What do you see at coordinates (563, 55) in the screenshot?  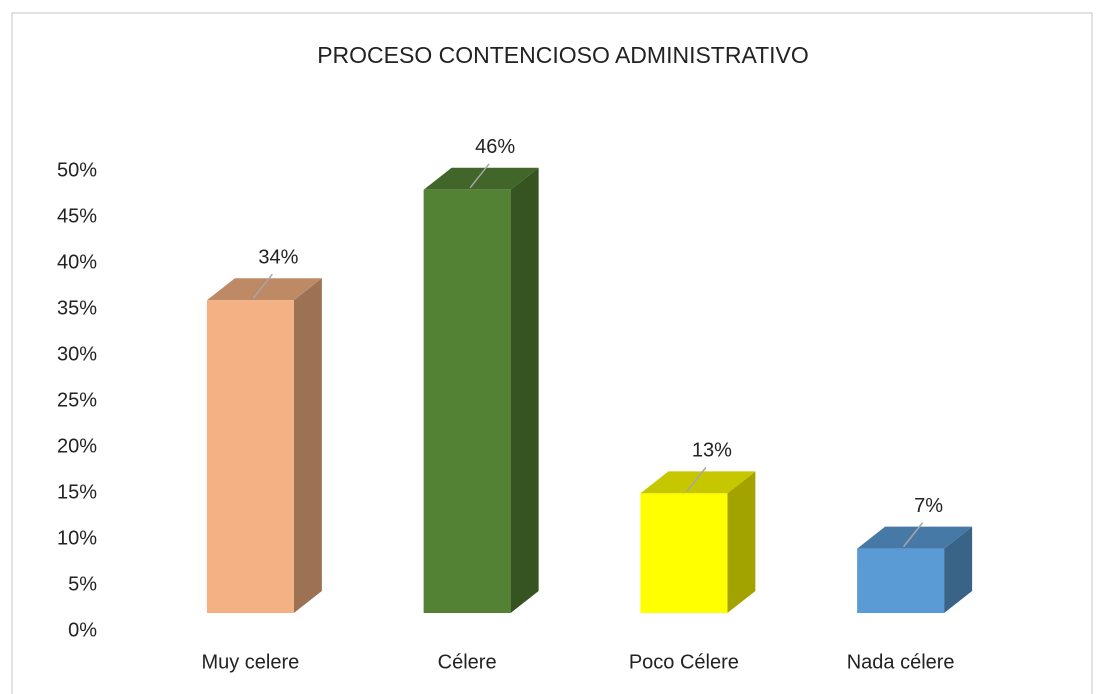 I see `chart-title: PROCESO CONTENCIOSO ADMINISTRATIVO` at bounding box center [563, 55].